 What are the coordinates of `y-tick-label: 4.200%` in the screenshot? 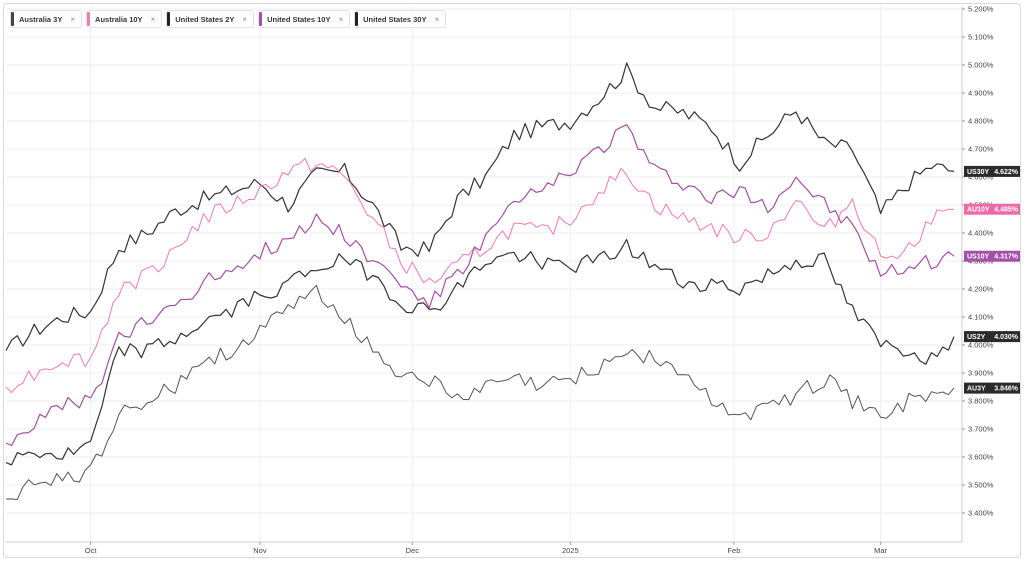 It's located at (981, 289).